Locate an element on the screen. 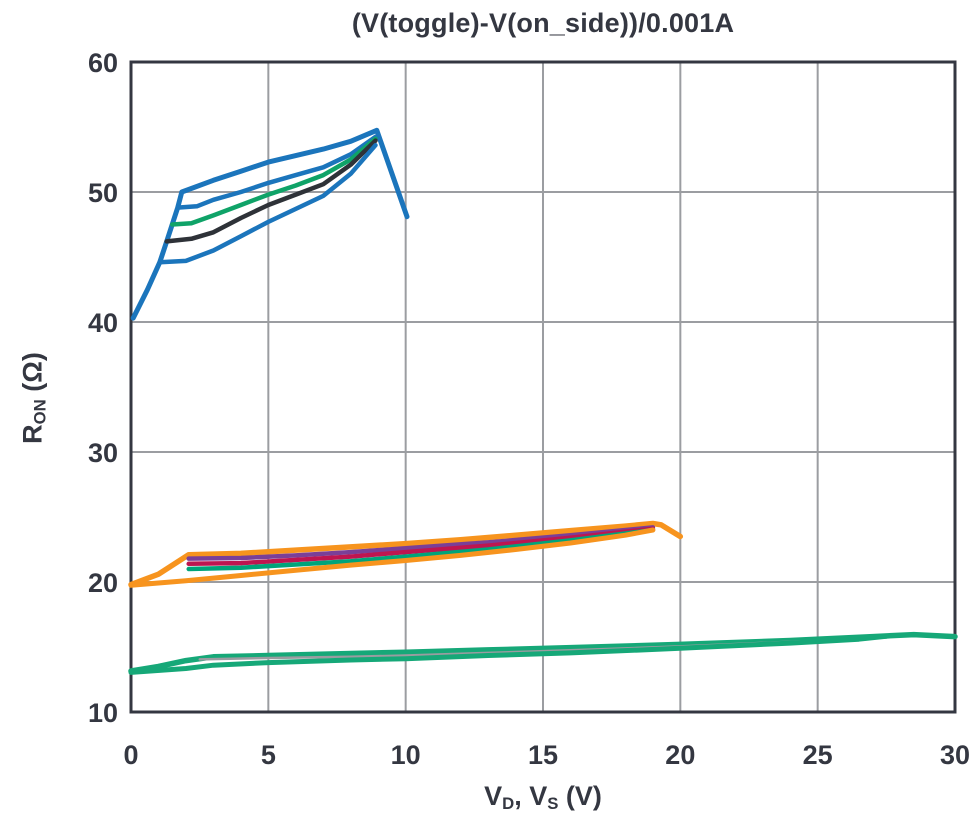 The image size is (976, 837). x-tick-label: 30 is located at coordinates (955, 755).